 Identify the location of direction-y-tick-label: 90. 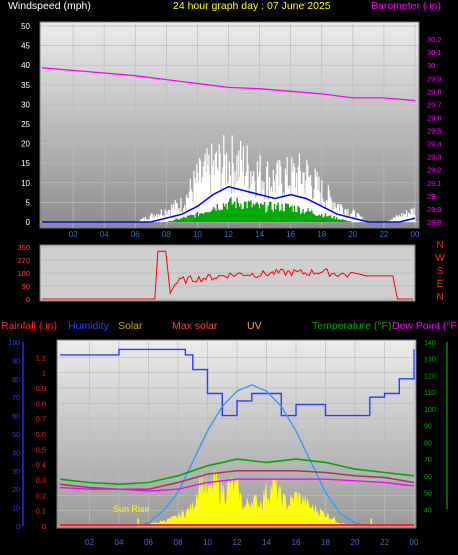
(26, 286).